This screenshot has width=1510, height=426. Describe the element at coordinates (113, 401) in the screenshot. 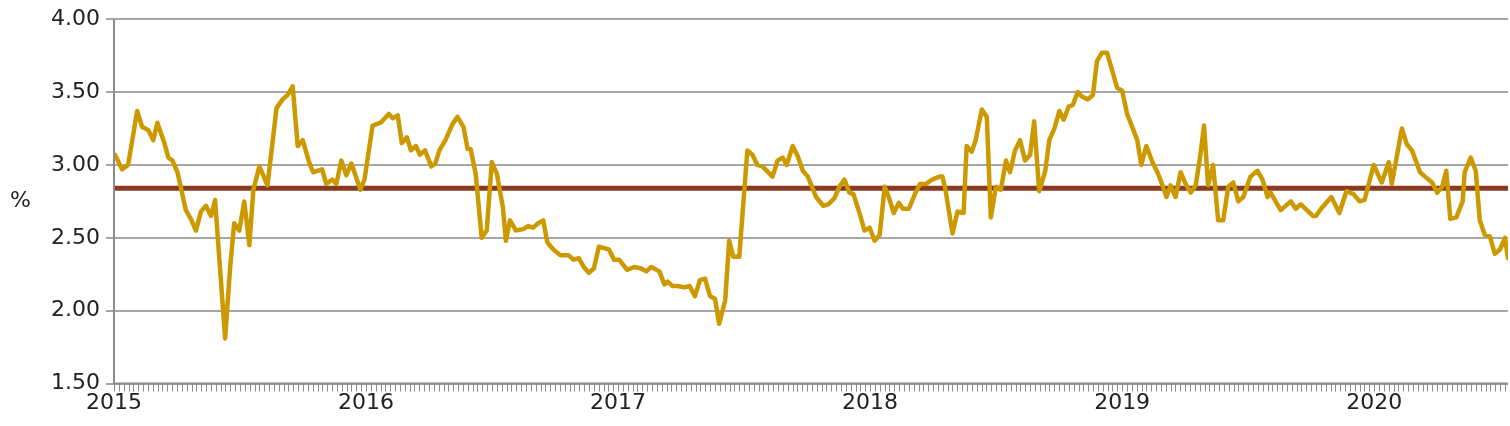

I see `x-tick-label: 2015` at that location.